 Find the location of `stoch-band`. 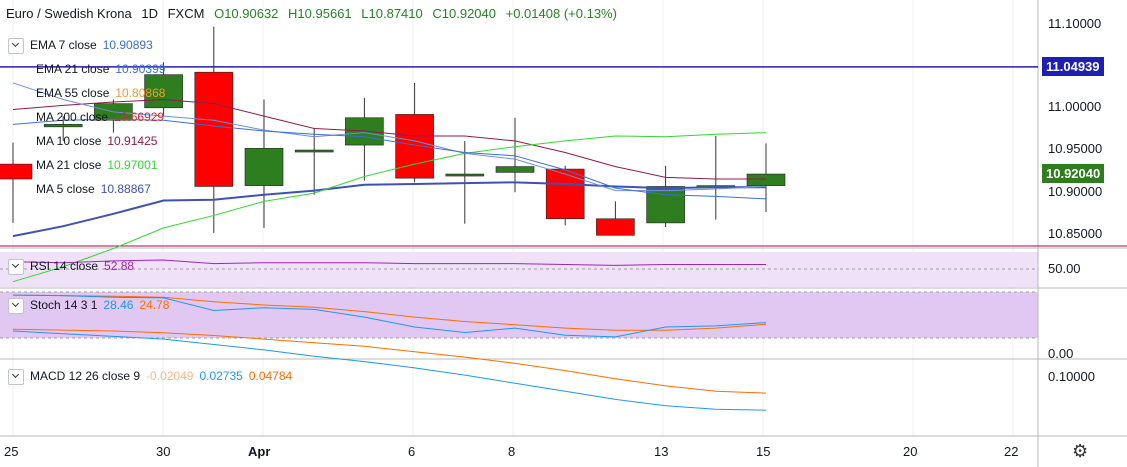

stoch-band is located at coordinates (519, 315).